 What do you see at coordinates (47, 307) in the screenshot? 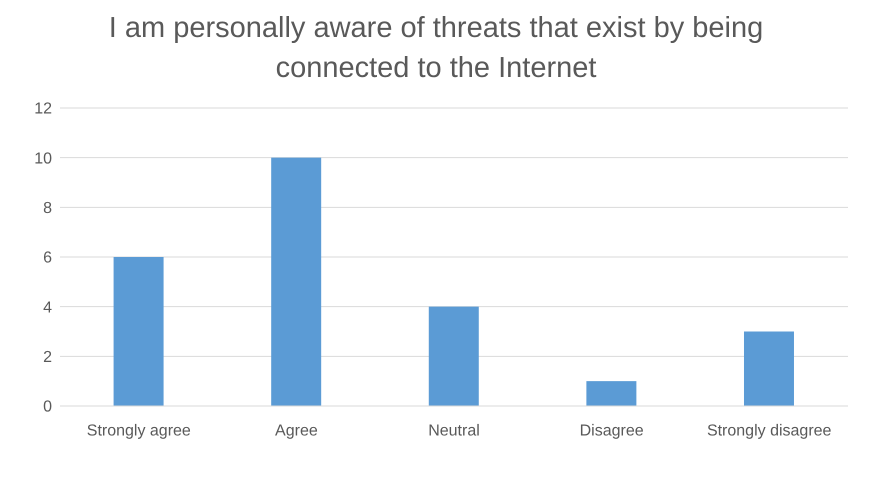
I see `y-tick-label: 4` at bounding box center [47, 307].